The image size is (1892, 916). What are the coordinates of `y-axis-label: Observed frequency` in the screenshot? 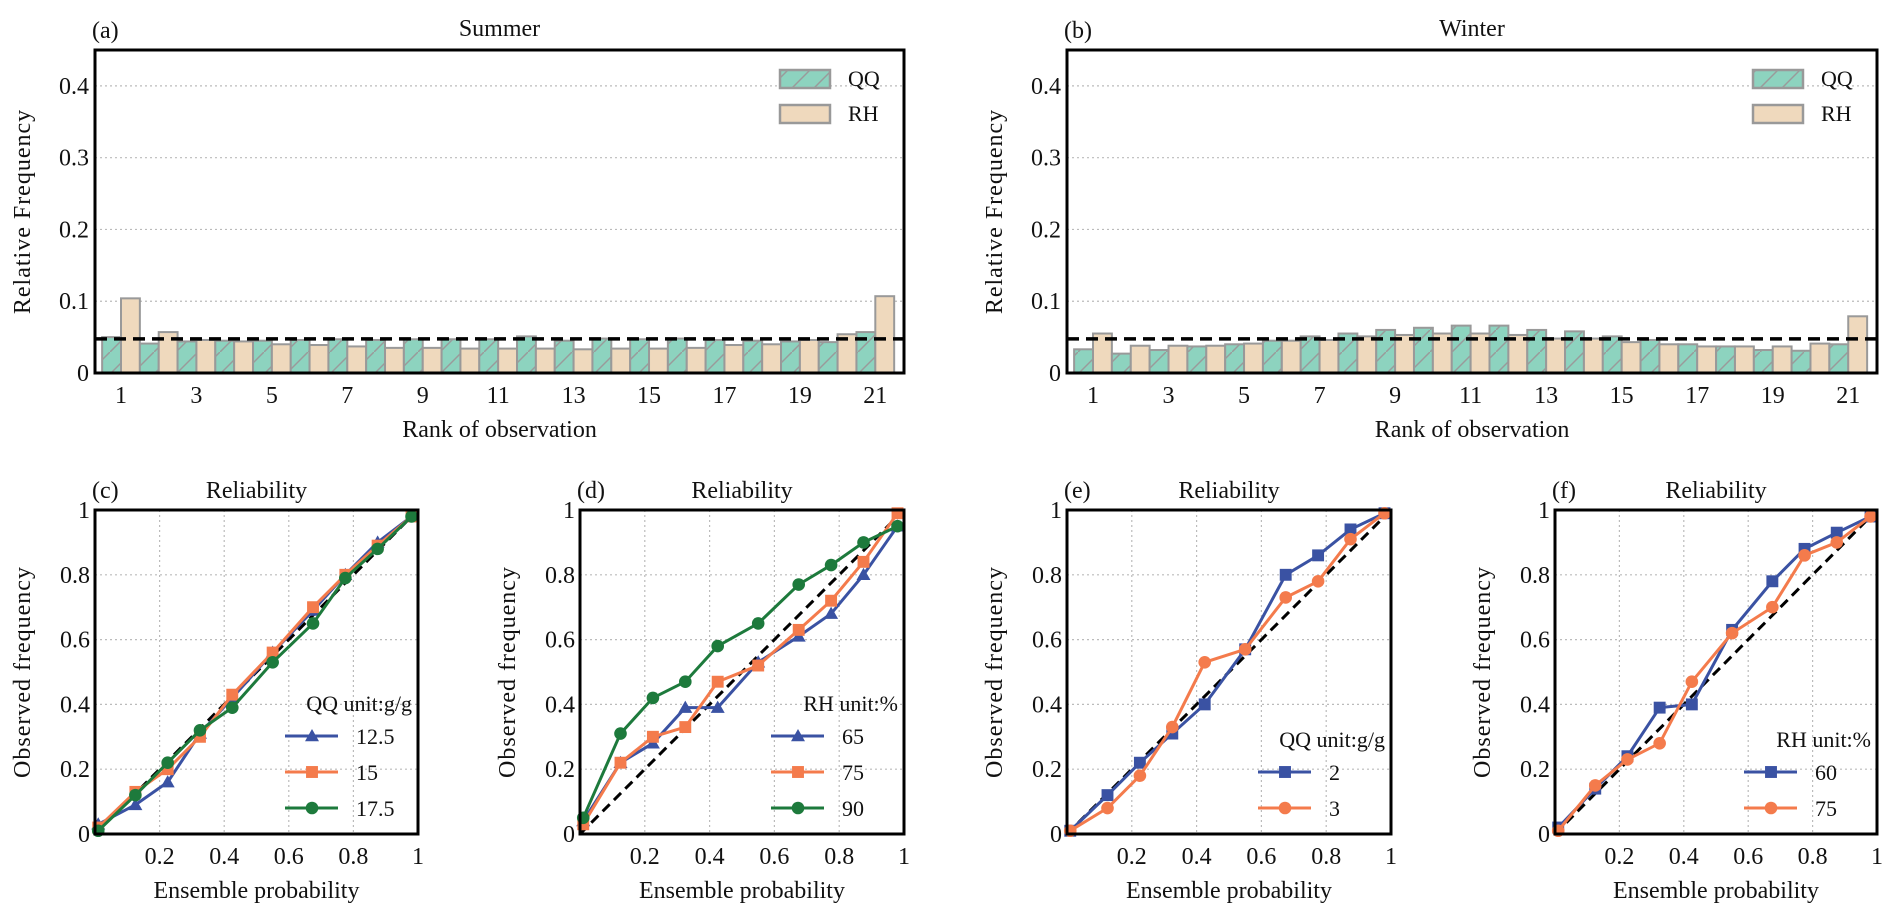 It's located at (995, 672).